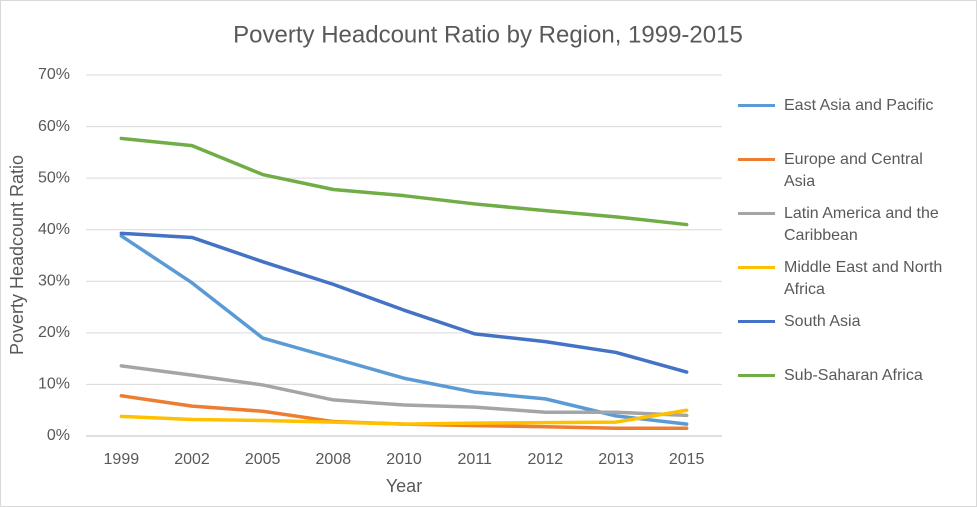 The image size is (977, 507). What do you see at coordinates (861, 224) in the screenshot?
I see `legend-label: Latin America and the Caribbean` at bounding box center [861, 224].